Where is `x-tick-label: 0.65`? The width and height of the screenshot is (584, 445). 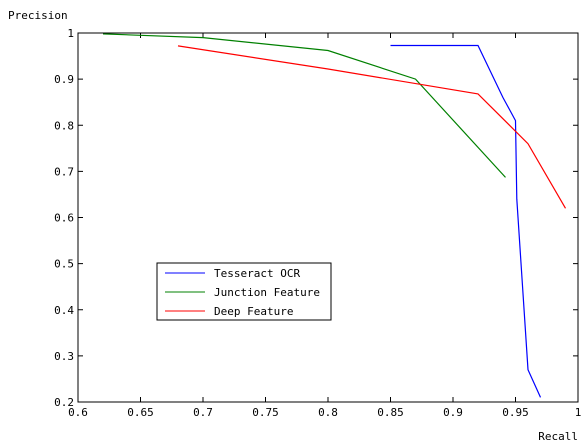
x-tick-label: 0.65 is located at coordinates (140, 412).